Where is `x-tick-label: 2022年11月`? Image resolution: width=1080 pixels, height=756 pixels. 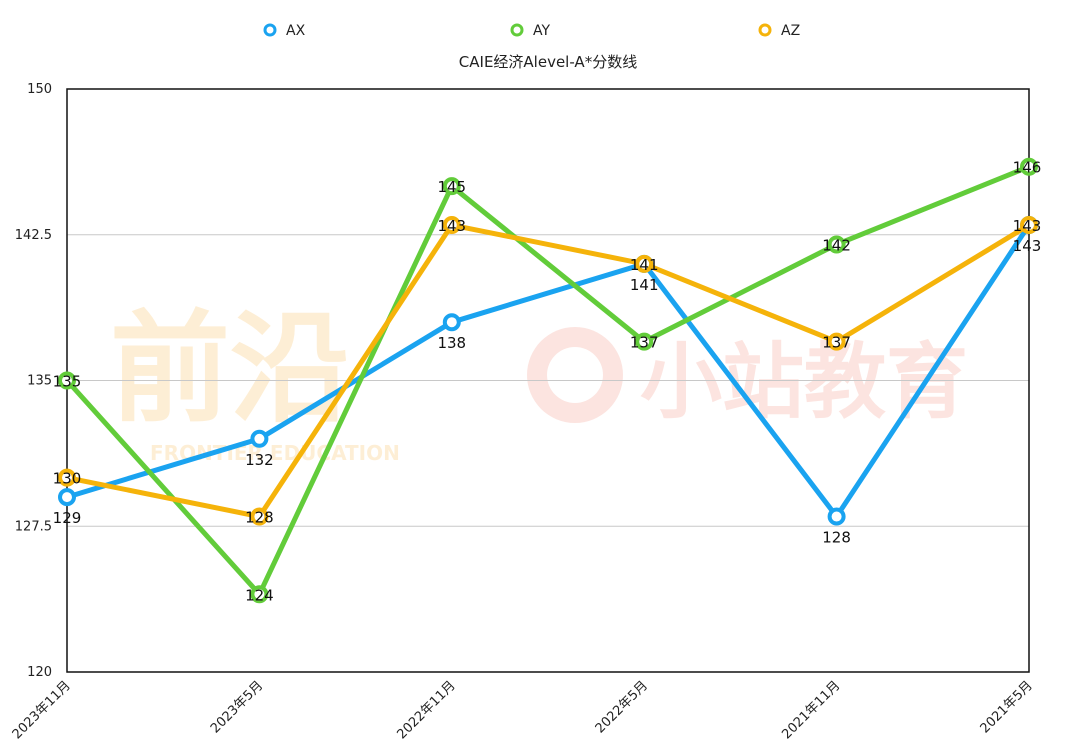 x-tick-label: 2022年11月 is located at coordinates (427, 710).